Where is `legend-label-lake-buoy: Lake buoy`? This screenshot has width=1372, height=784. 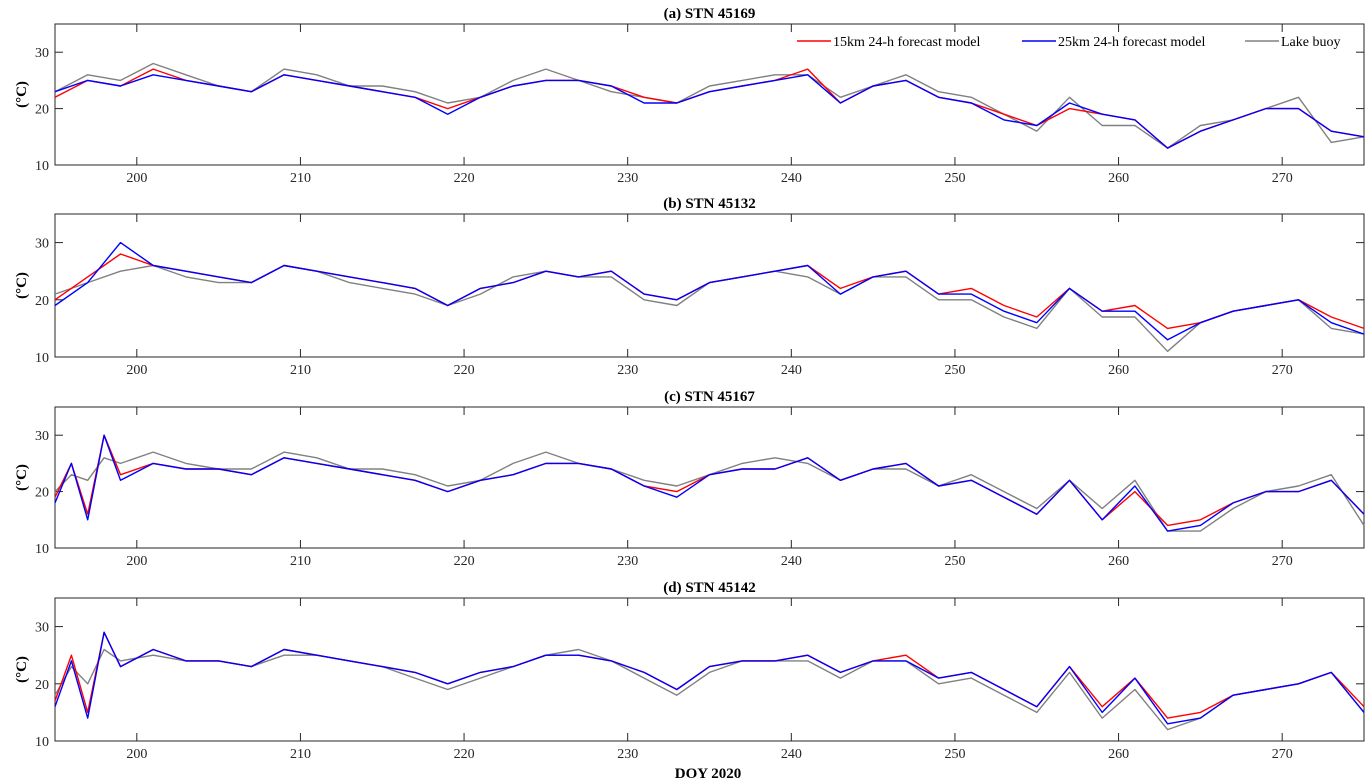 legend-label-lake-buoy: Lake buoy is located at coordinates (1310, 42).